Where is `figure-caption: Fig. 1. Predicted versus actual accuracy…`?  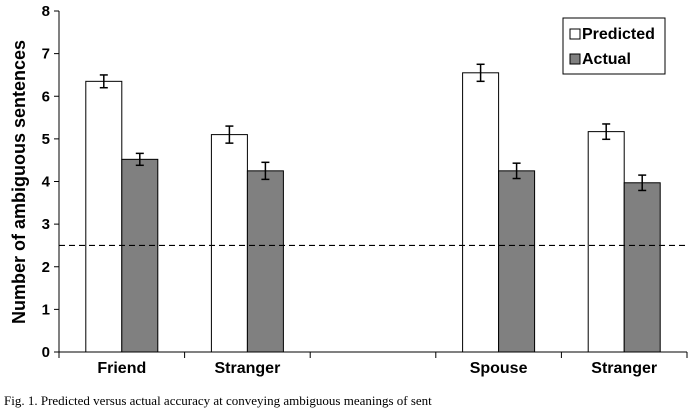
figure-caption: Fig. 1. Predicted versus actual accuracy… is located at coordinates (218, 400).